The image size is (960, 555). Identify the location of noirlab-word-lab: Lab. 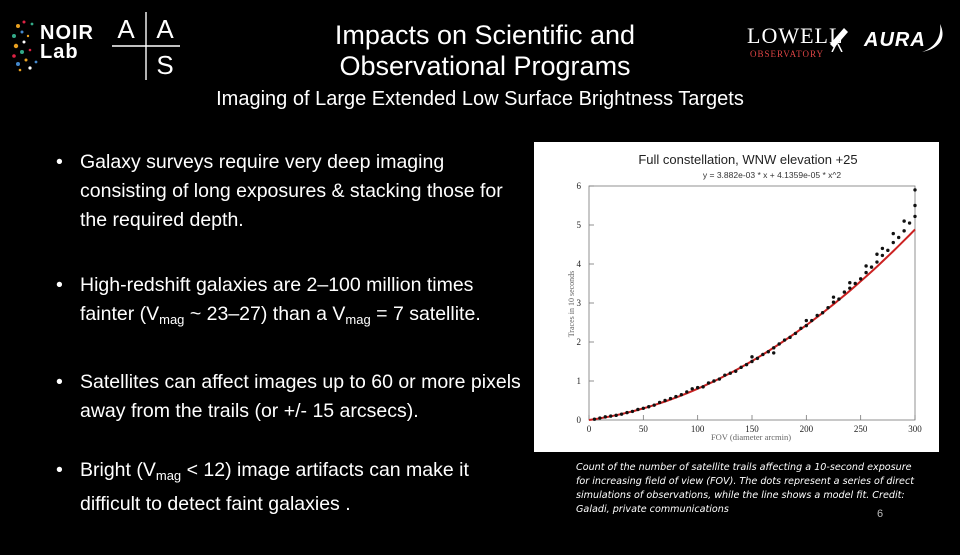
(59, 52).